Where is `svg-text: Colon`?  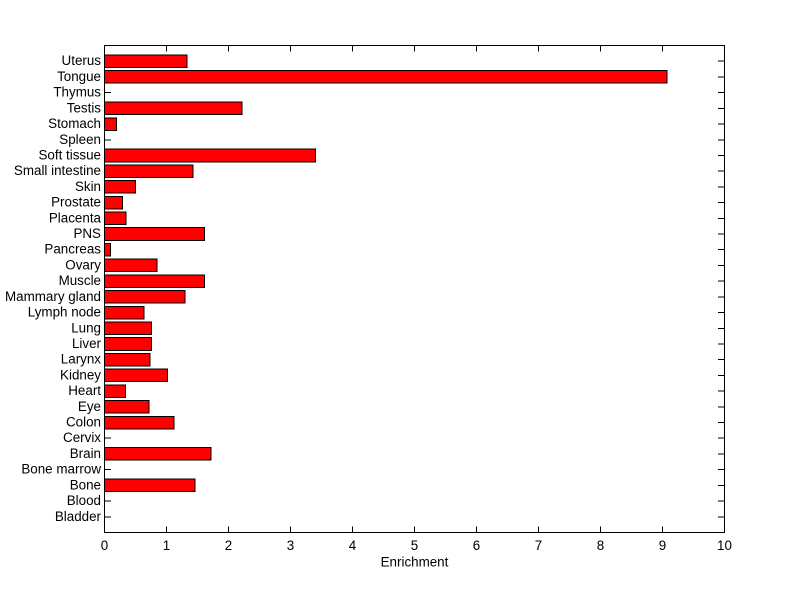 svg-text: Colon is located at coordinates (83, 422).